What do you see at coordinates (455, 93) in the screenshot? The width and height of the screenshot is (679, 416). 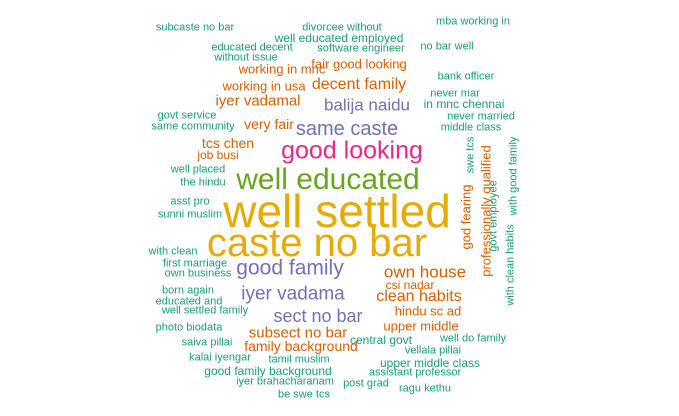 I see `word-never-mar: never mar` at bounding box center [455, 93].